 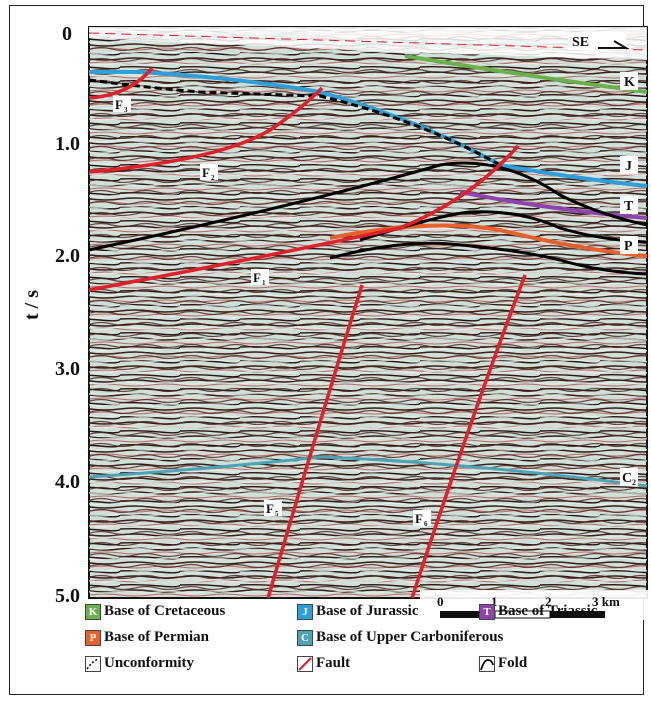 What do you see at coordinates (126, 110) in the screenshot?
I see `svg-text: 3` at bounding box center [126, 110].